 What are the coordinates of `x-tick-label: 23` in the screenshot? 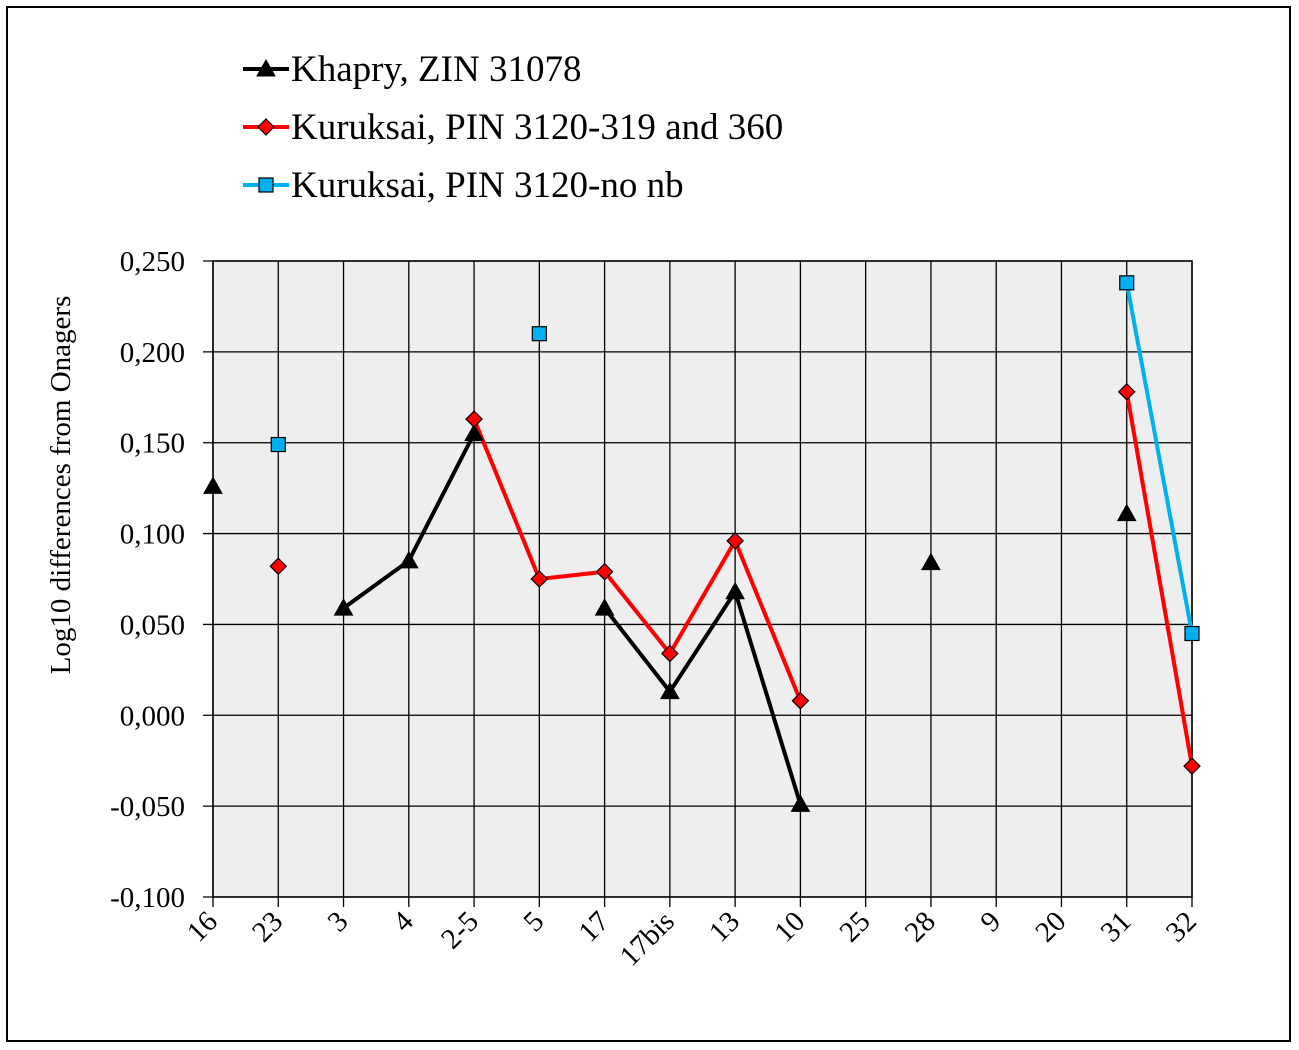 It's located at (267, 926).